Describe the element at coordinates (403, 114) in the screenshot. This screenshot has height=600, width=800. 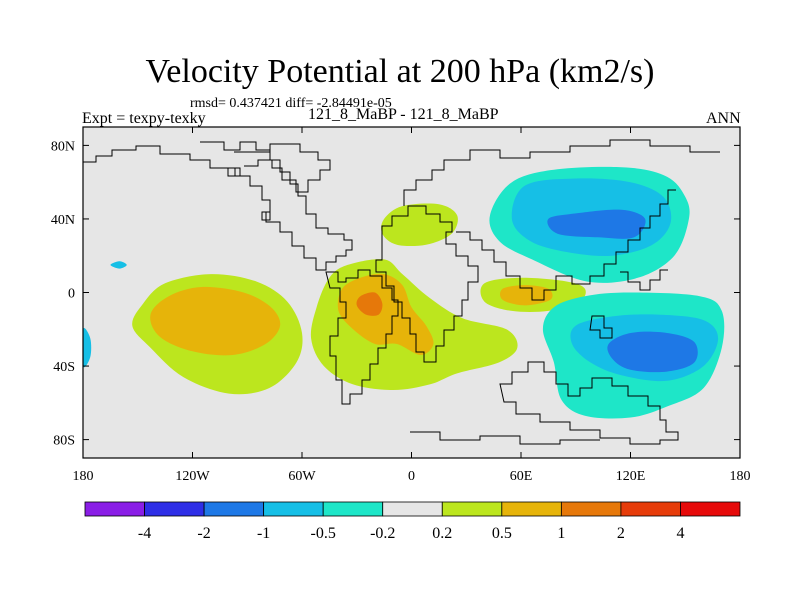
I see `case-label: 121_8_MaBP - 121_8_MaBP` at that location.